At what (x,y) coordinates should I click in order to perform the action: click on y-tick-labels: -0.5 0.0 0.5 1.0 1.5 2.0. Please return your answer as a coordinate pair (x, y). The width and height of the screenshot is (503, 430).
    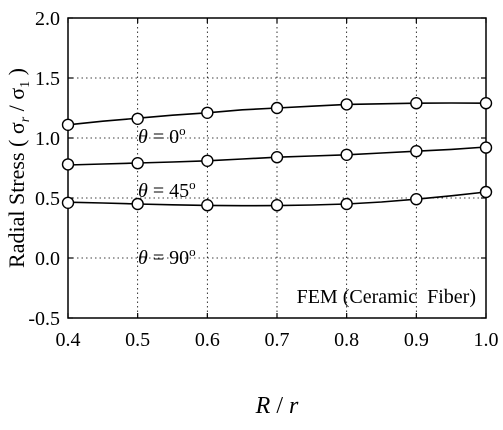
    Looking at the image, I should click on (44, 169).